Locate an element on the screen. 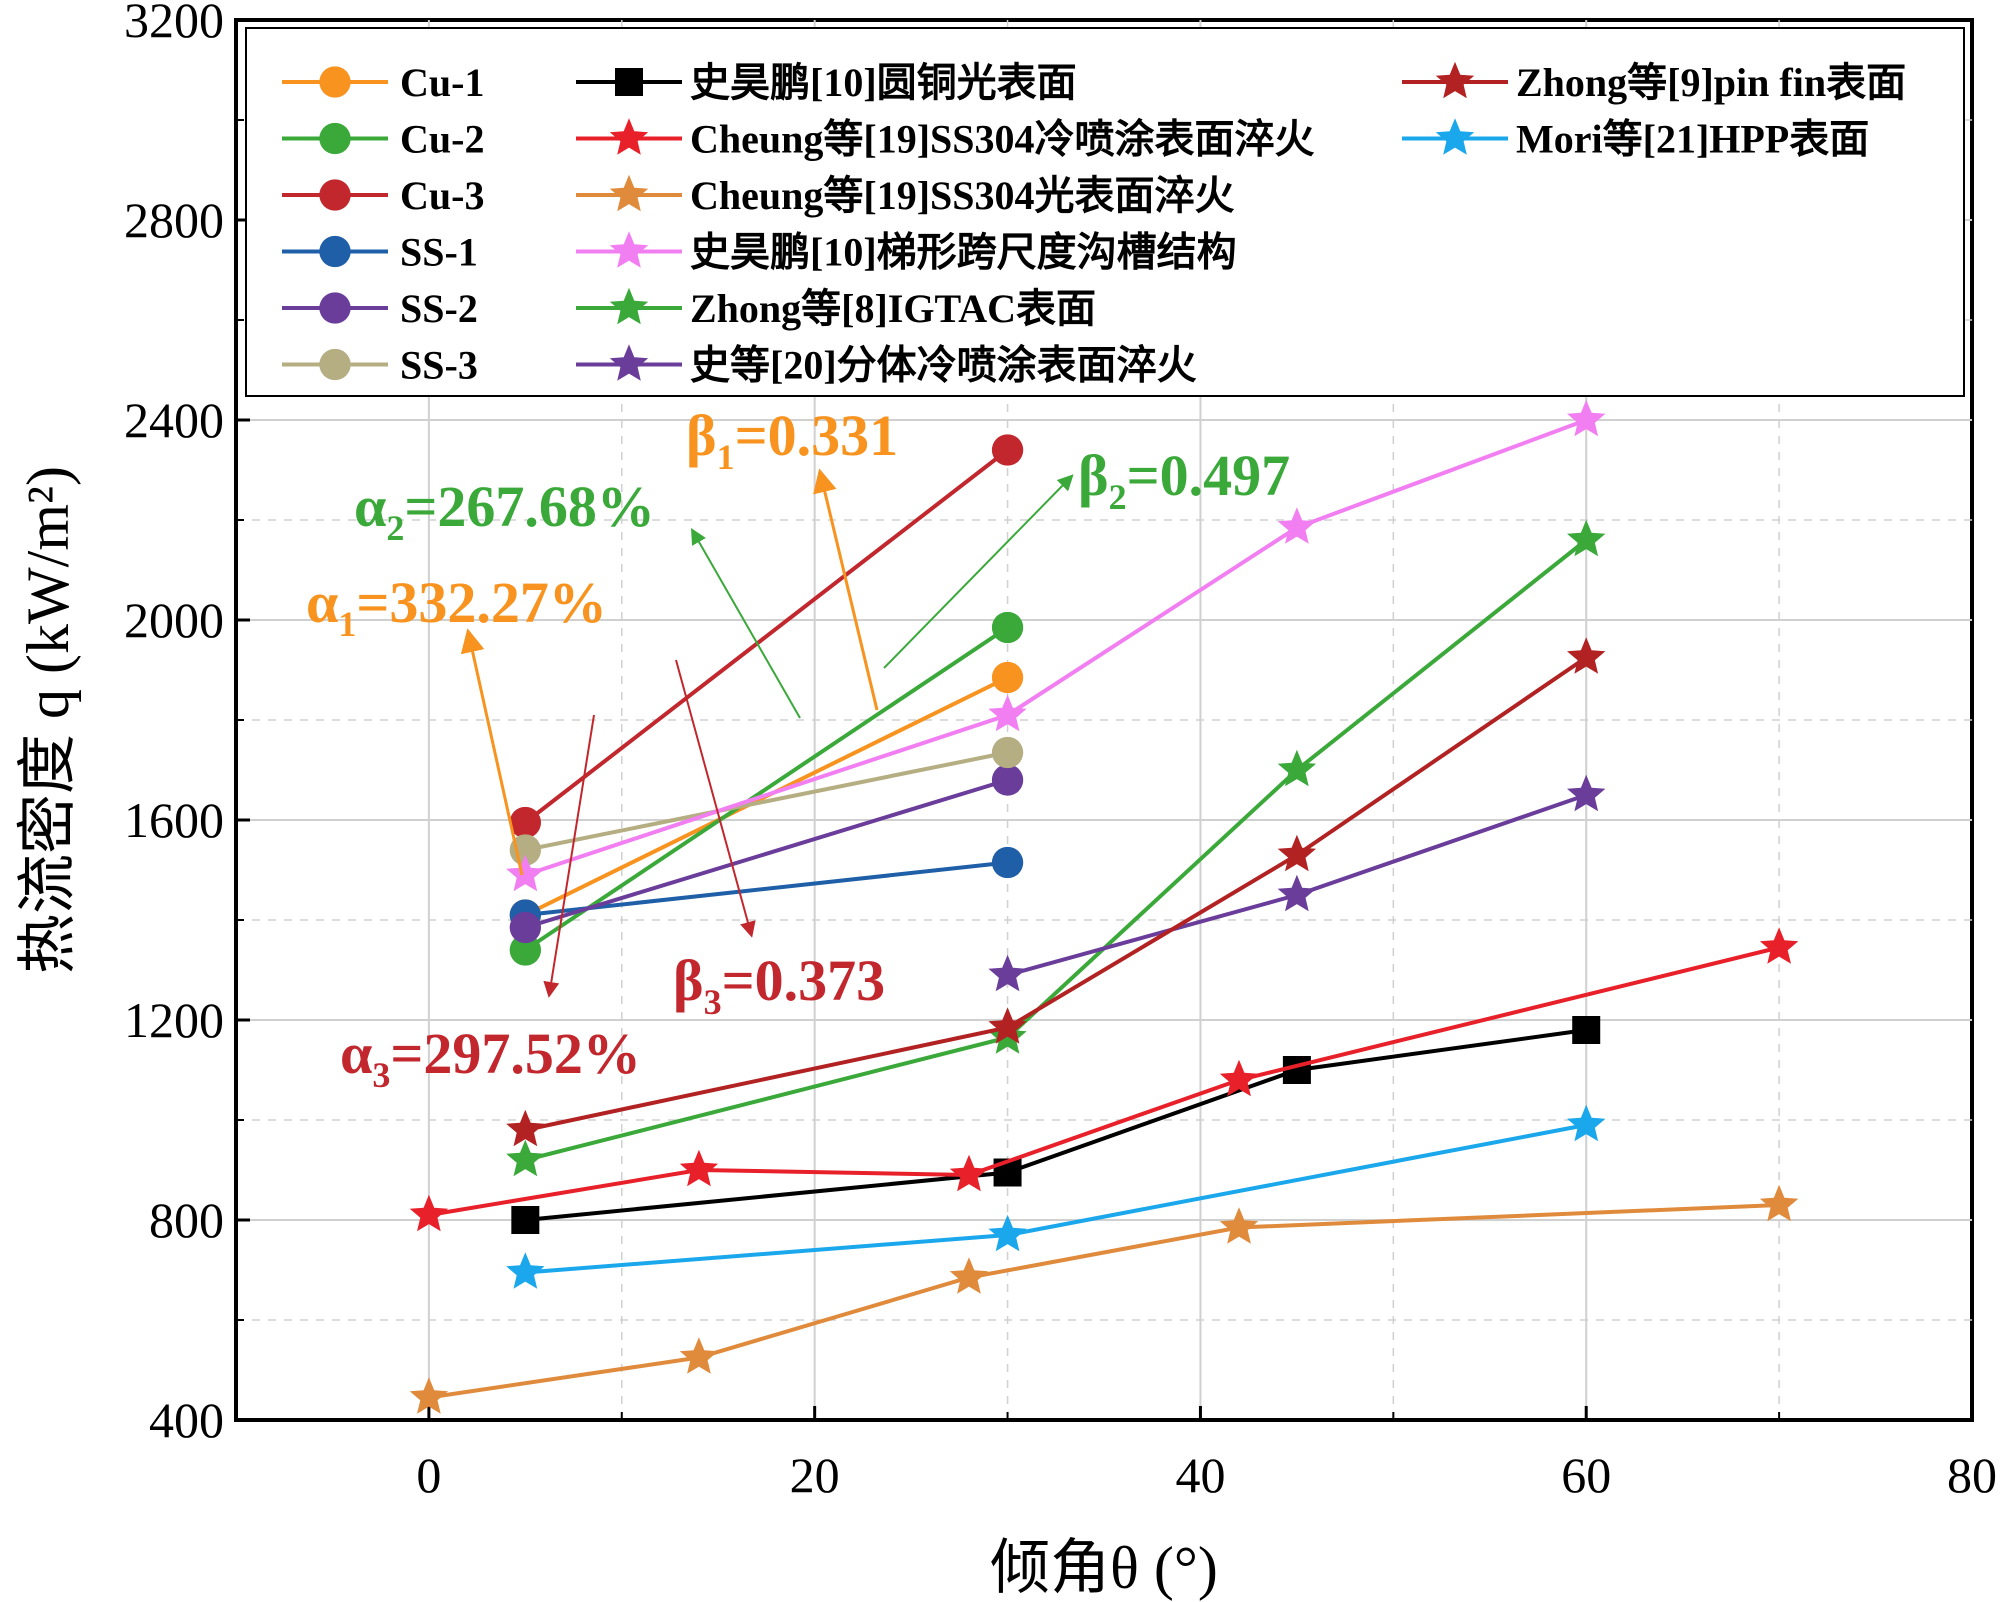 The image size is (2000, 1602). legend-item: Cheung等[19]SS304冷喷涂表面淬火 is located at coordinates (945, 139).